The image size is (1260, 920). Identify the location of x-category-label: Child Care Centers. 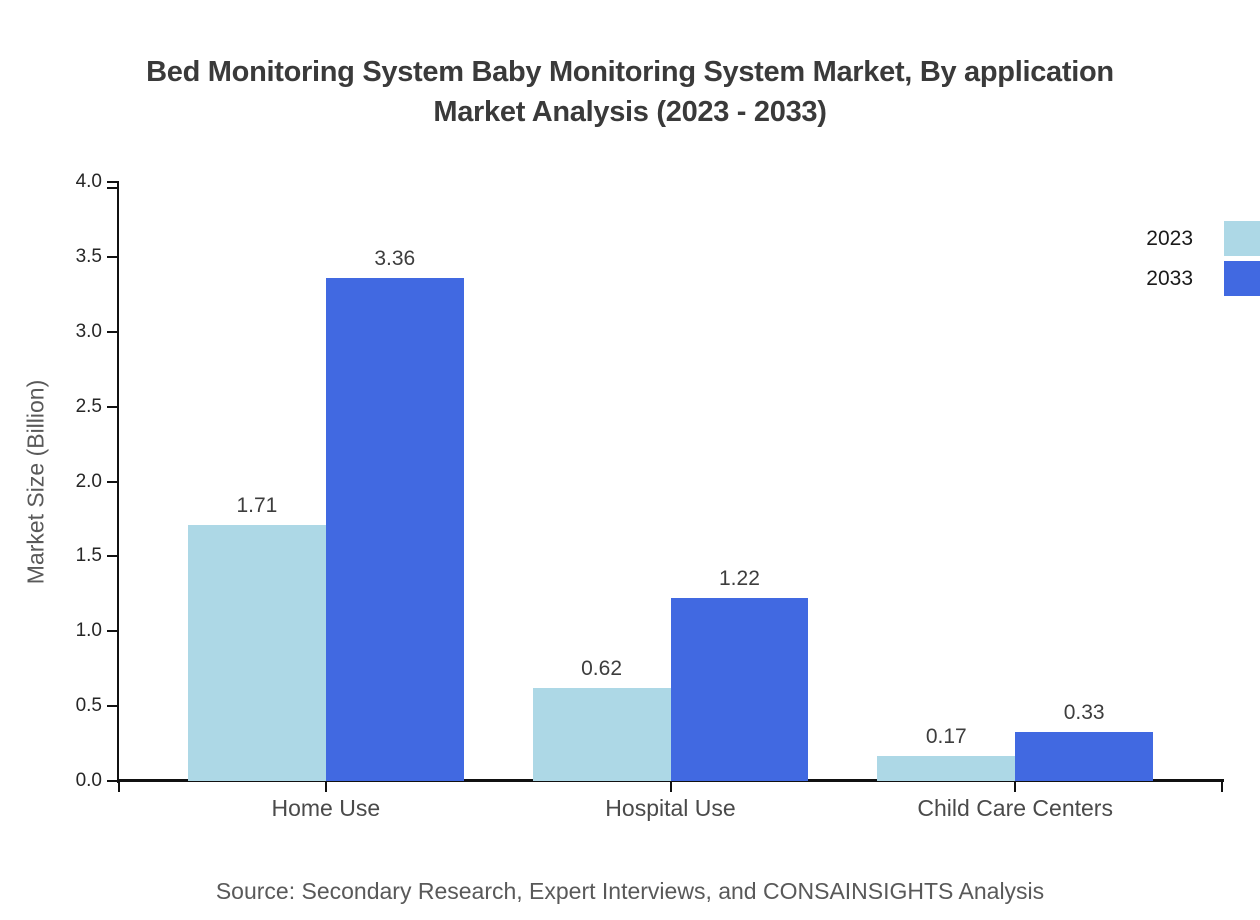
(1015, 808).